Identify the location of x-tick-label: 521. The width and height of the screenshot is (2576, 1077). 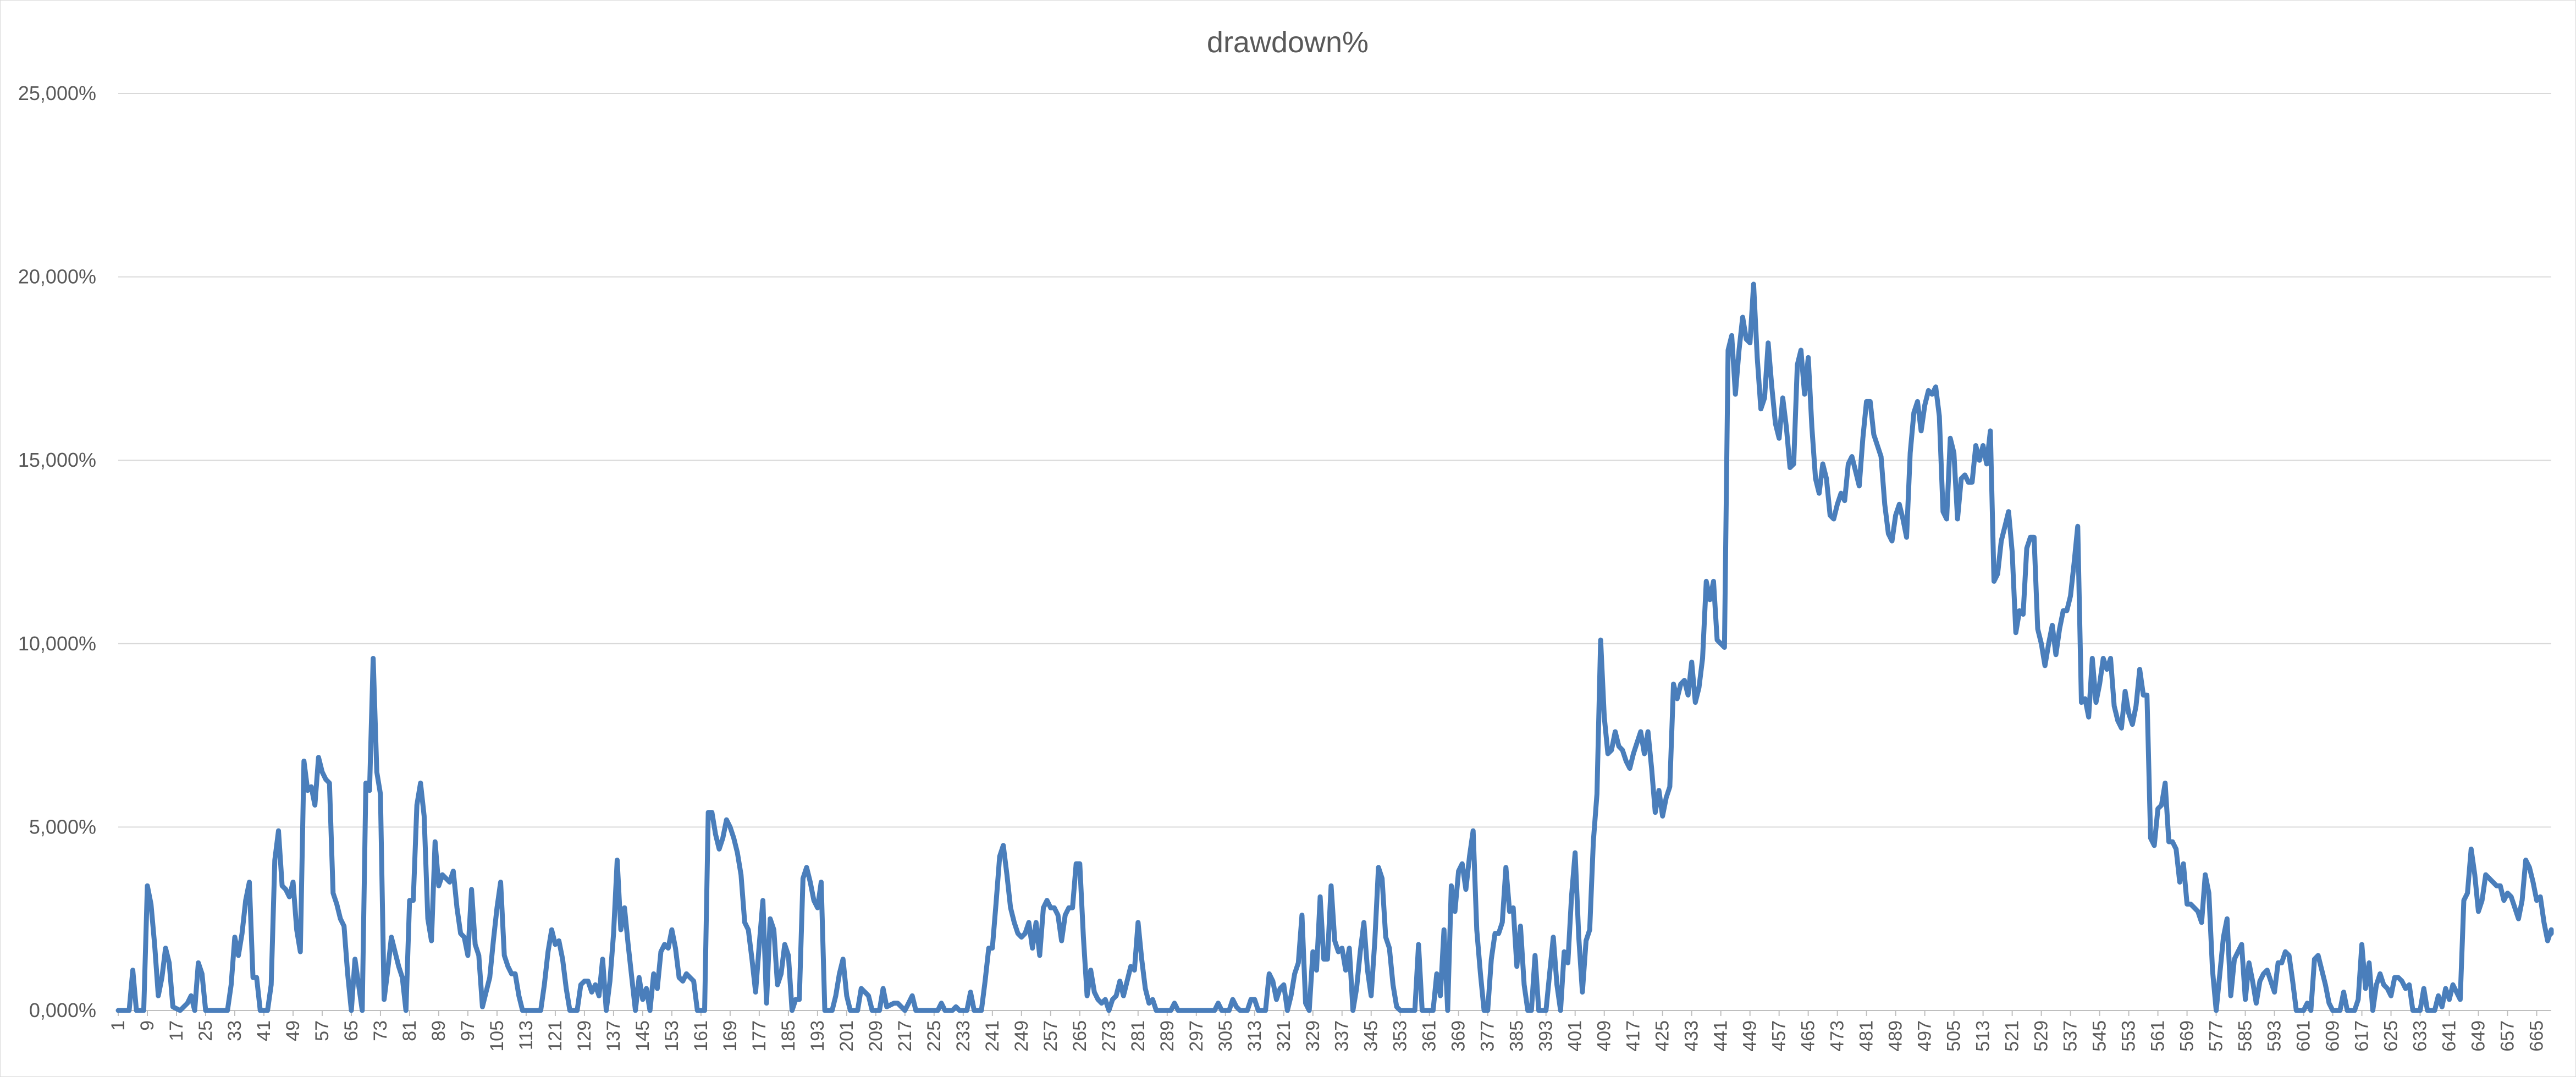
(2012, 1036).